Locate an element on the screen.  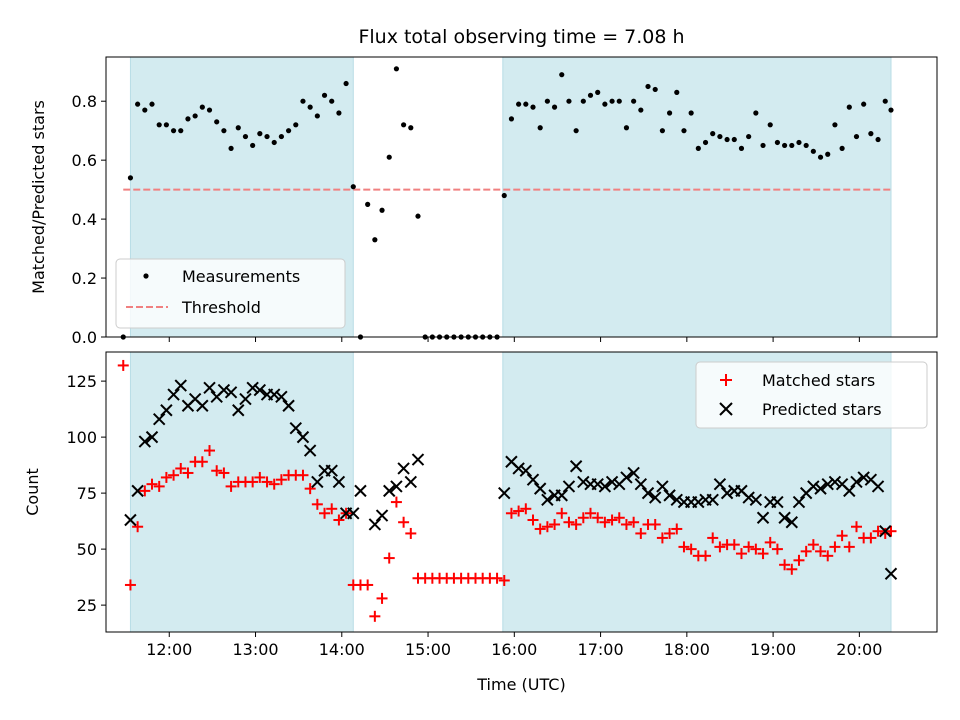
y-tick-label: 50 is located at coordinates (87, 549).